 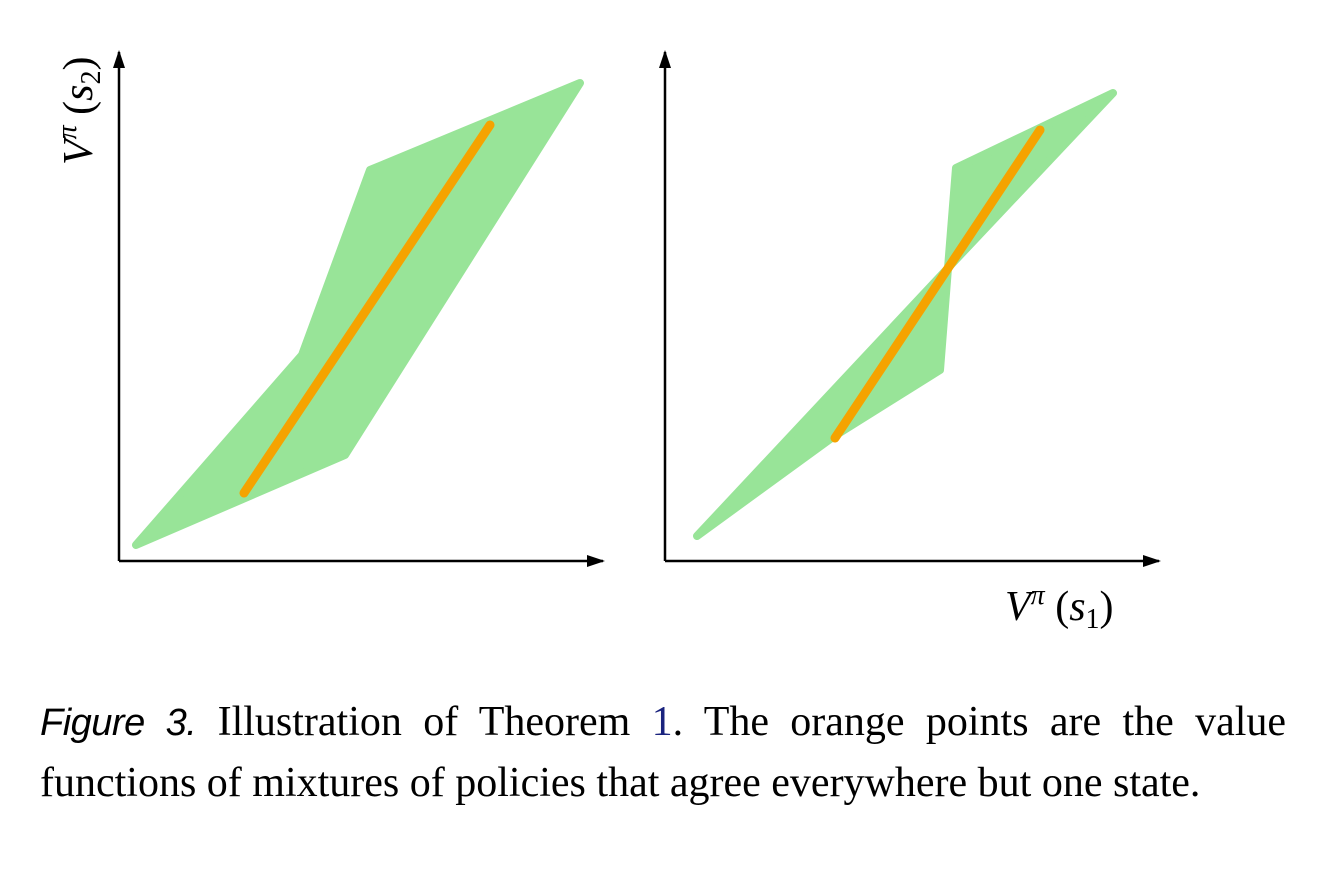 What do you see at coordinates (424, 722) in the screenshot?
I see `caption-text-before-ref: Illustration of Theorem` at bounding box center [424, 722].